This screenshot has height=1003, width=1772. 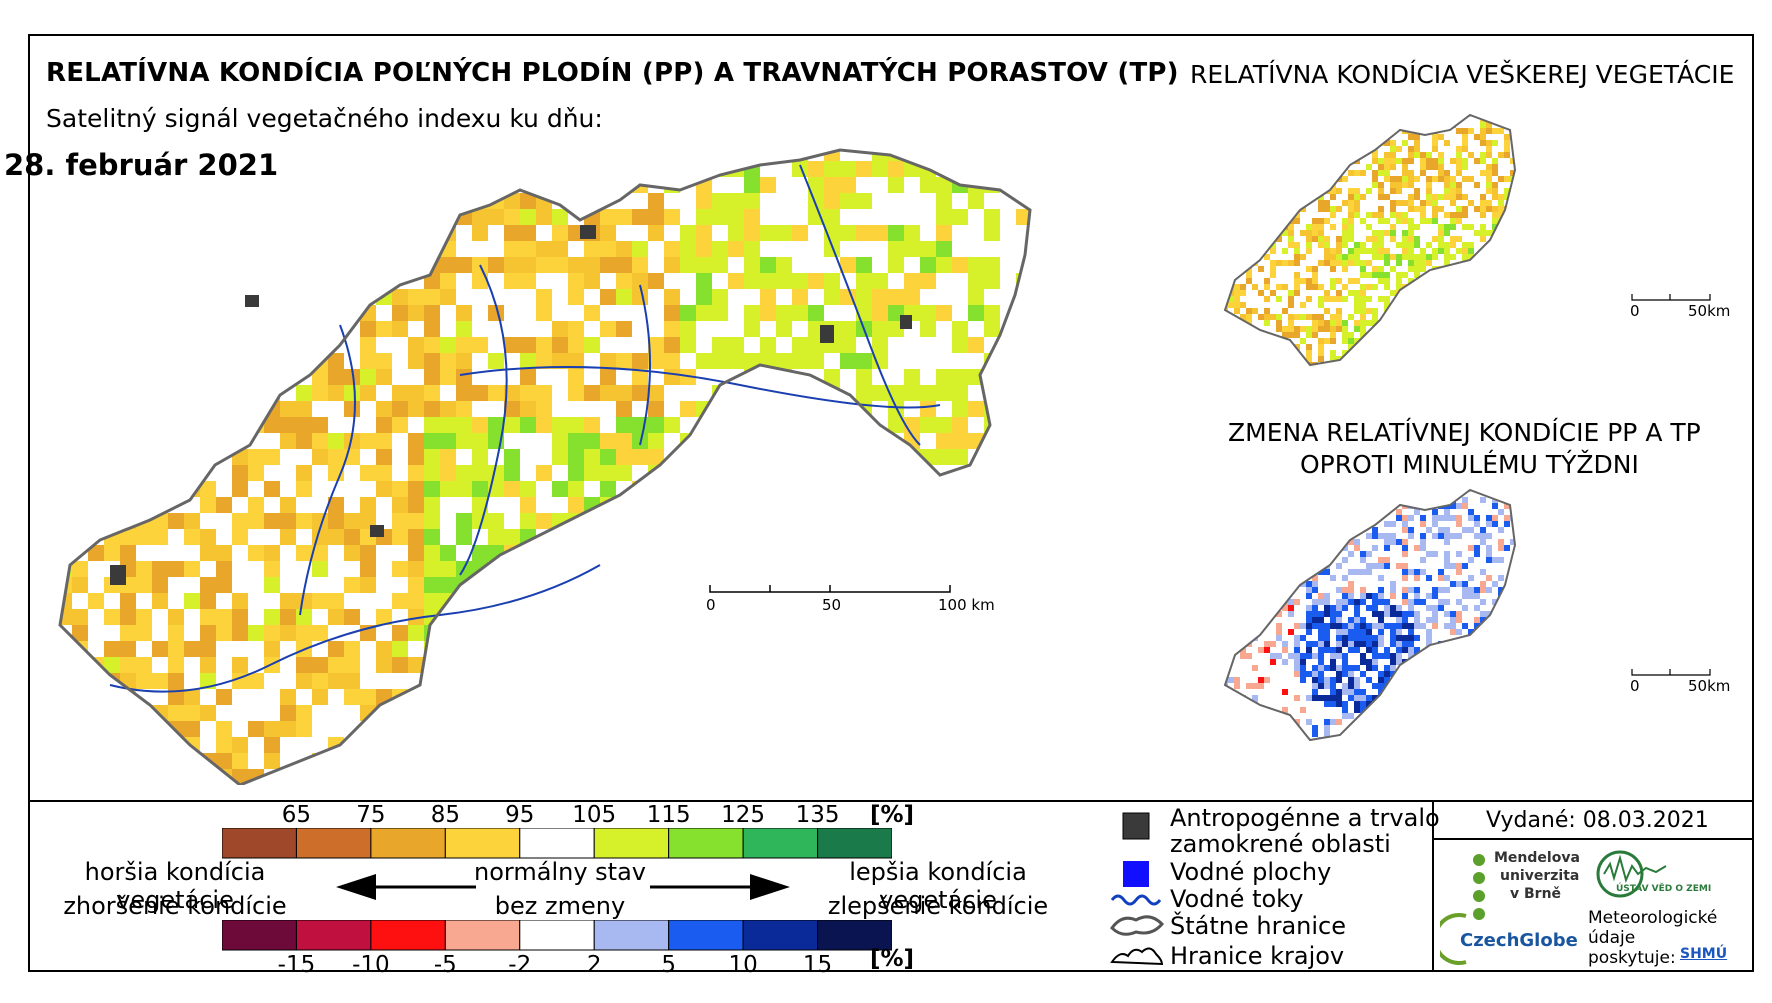 What do you see at coordinates (1709, 686) in the screenshot?
I see `change-scale-50: 50km` at bounding box center [1709, 686].